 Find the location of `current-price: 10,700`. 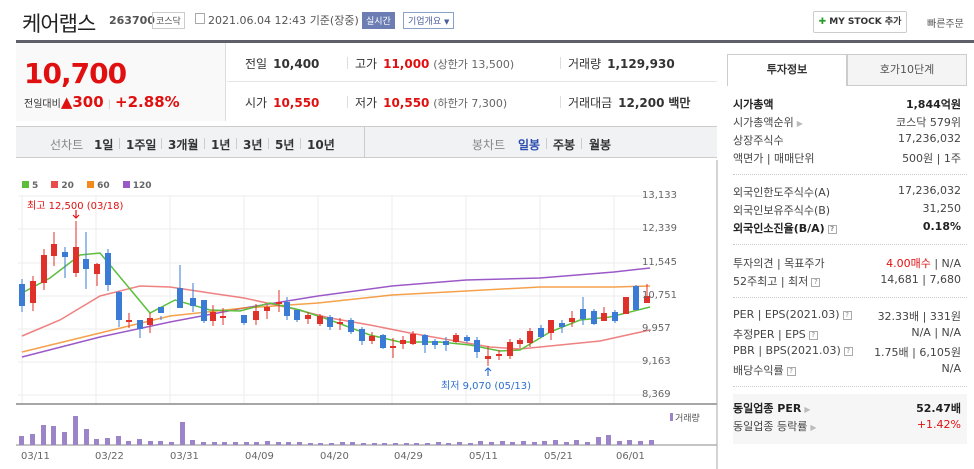

current-price: 10,700 is located at coordinates (75, 73).